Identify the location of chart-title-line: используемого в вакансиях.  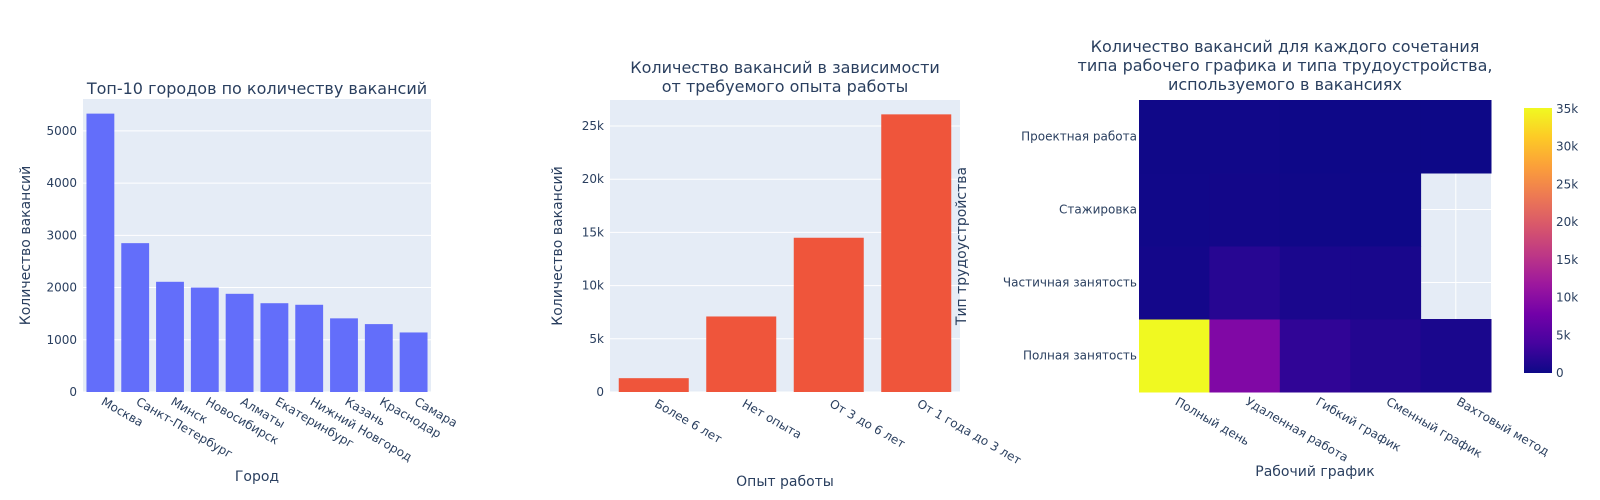
(1285, 84).